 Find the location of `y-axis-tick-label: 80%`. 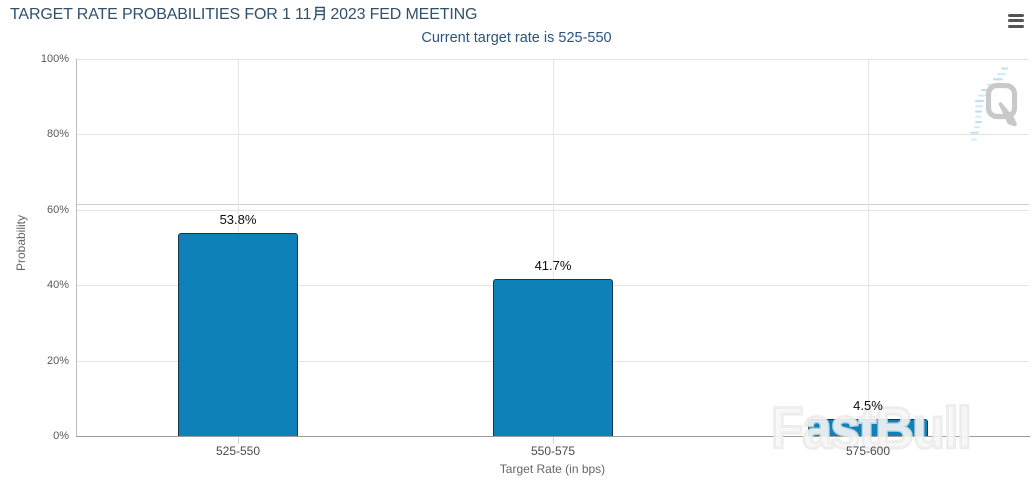

y-axis-tick-label: 80% is located at coordinates (57, 134).